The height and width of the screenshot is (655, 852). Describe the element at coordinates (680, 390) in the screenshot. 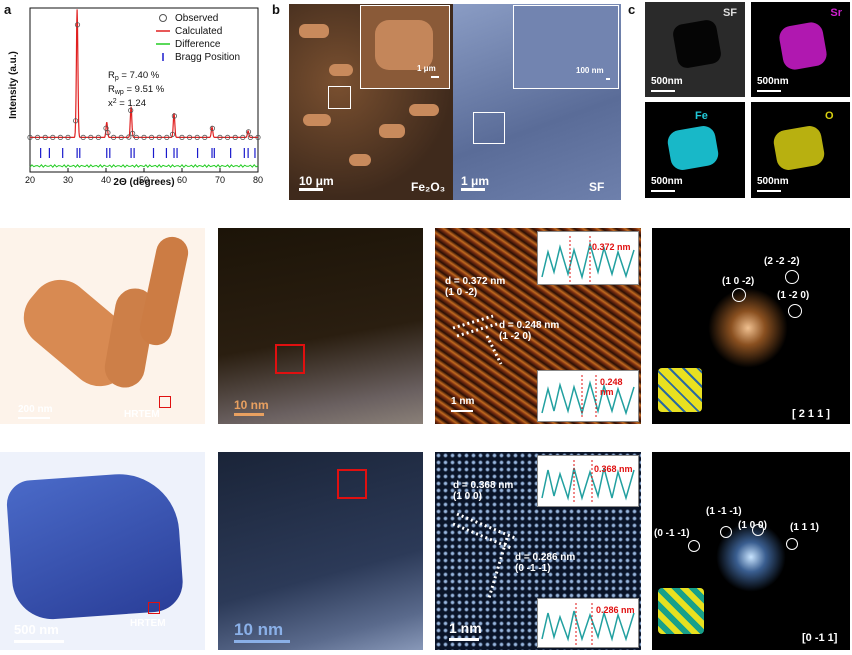

I see `crystal-model-icon` at that location.